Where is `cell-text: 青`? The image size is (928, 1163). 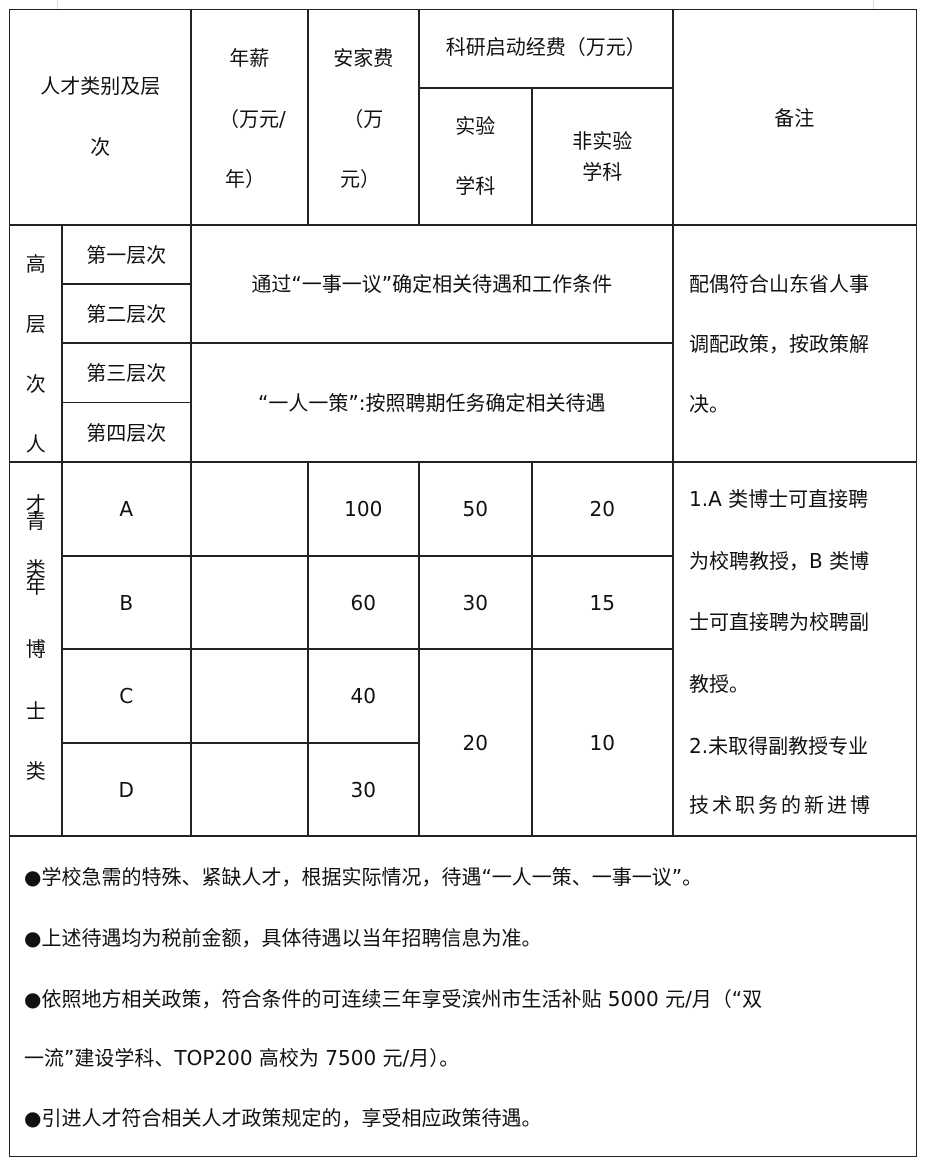
cell-text: 青 is located at coordinates (35, 521).